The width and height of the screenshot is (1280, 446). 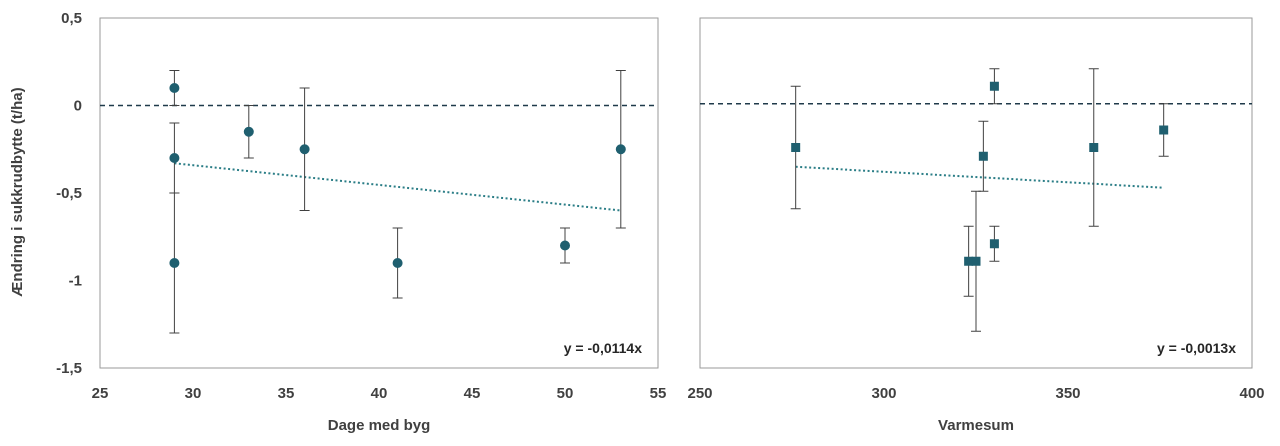 I want to click on x-tick-label: 350, so click(x=1067, y=393).